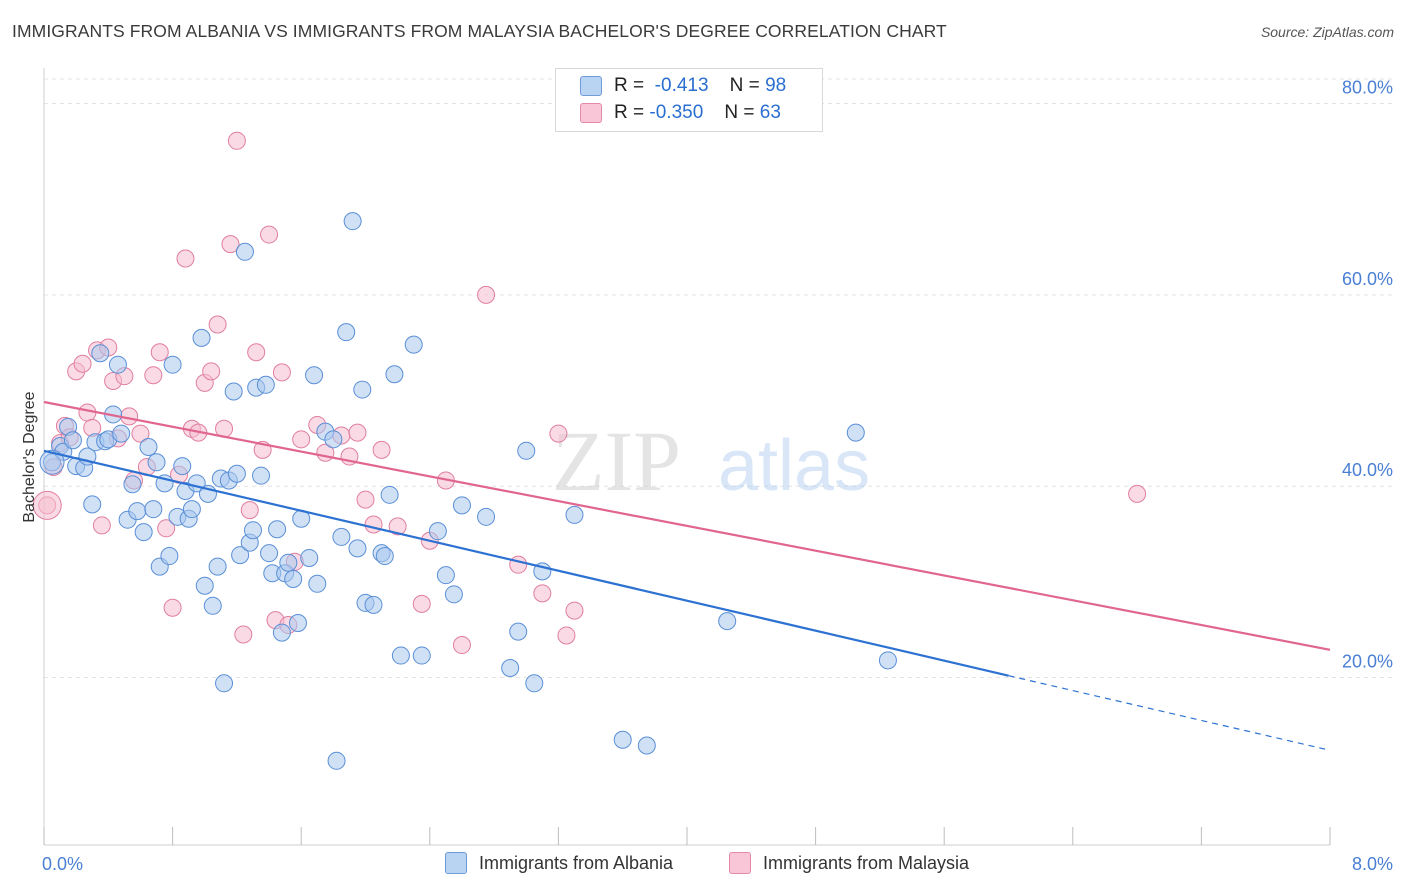 Image resolution: width=1406 pixels, height=892 pixels. What do you see at coordinates (1372, 864) in the screenshot?
I see `x-tick-label-max: 8.0%` at bounding box center [1372, 864].